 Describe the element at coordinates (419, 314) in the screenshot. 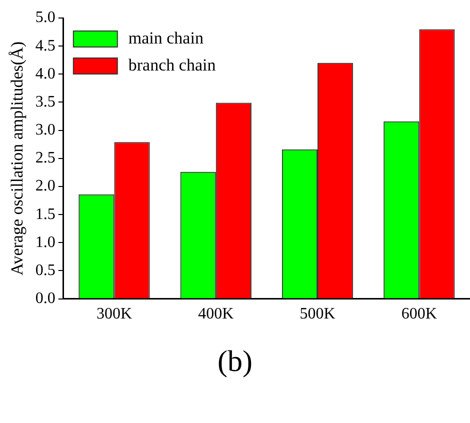

I see `x-tick-label: 600K` at that location.